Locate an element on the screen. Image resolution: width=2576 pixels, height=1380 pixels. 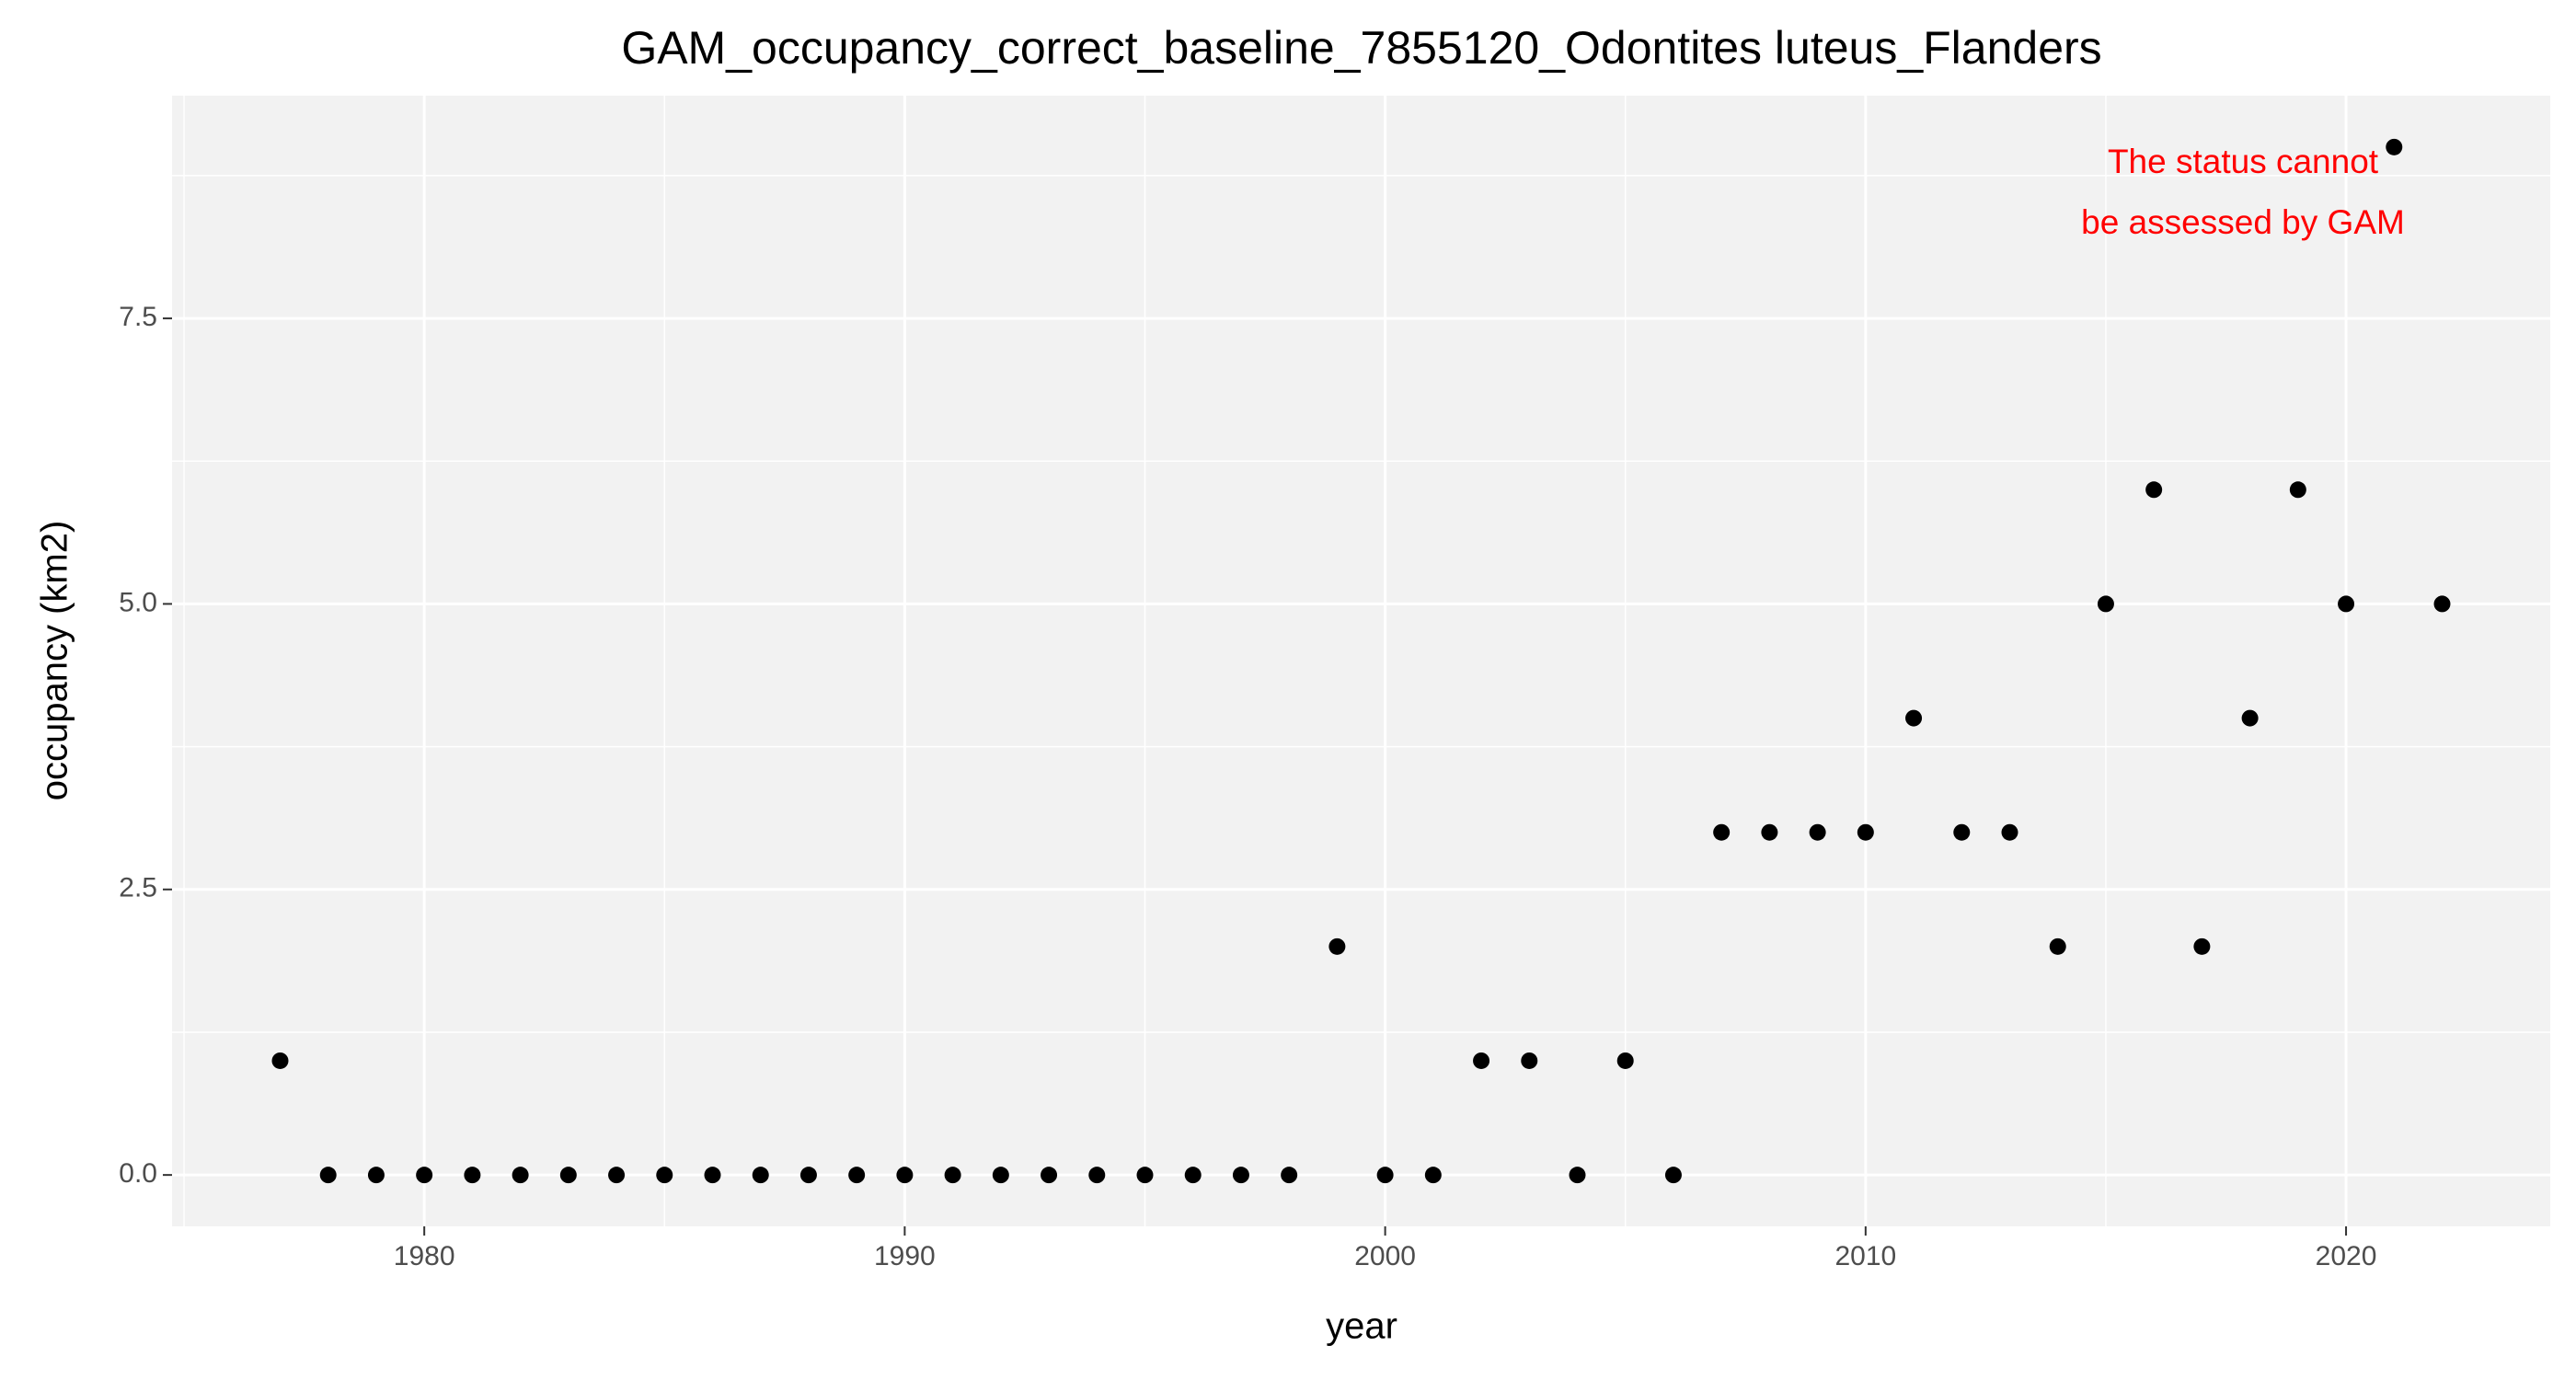
x-axis-label: year is located at coordinates (1361, 1326).